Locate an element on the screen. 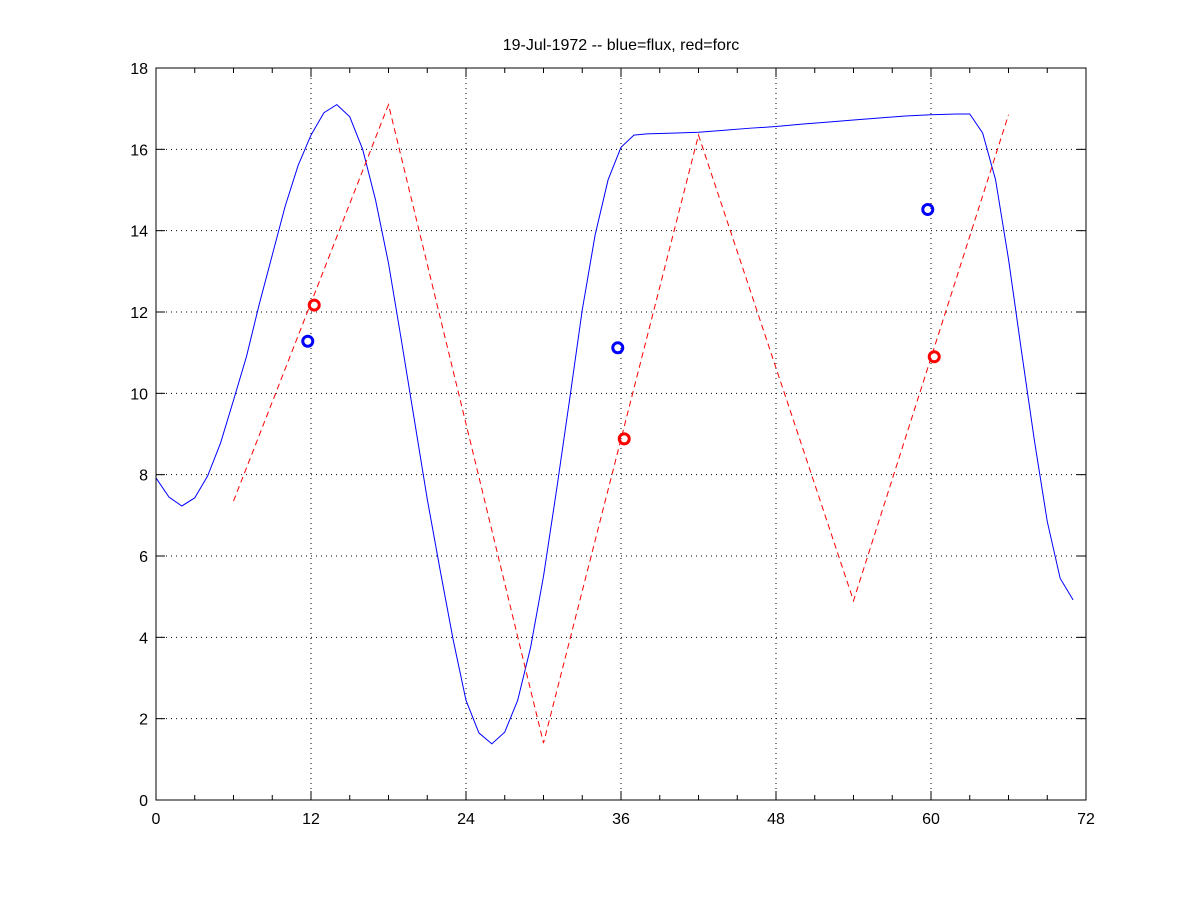 The image size is (1200, 900). y-tick-label: 10 is located at coordinates (139, 394).